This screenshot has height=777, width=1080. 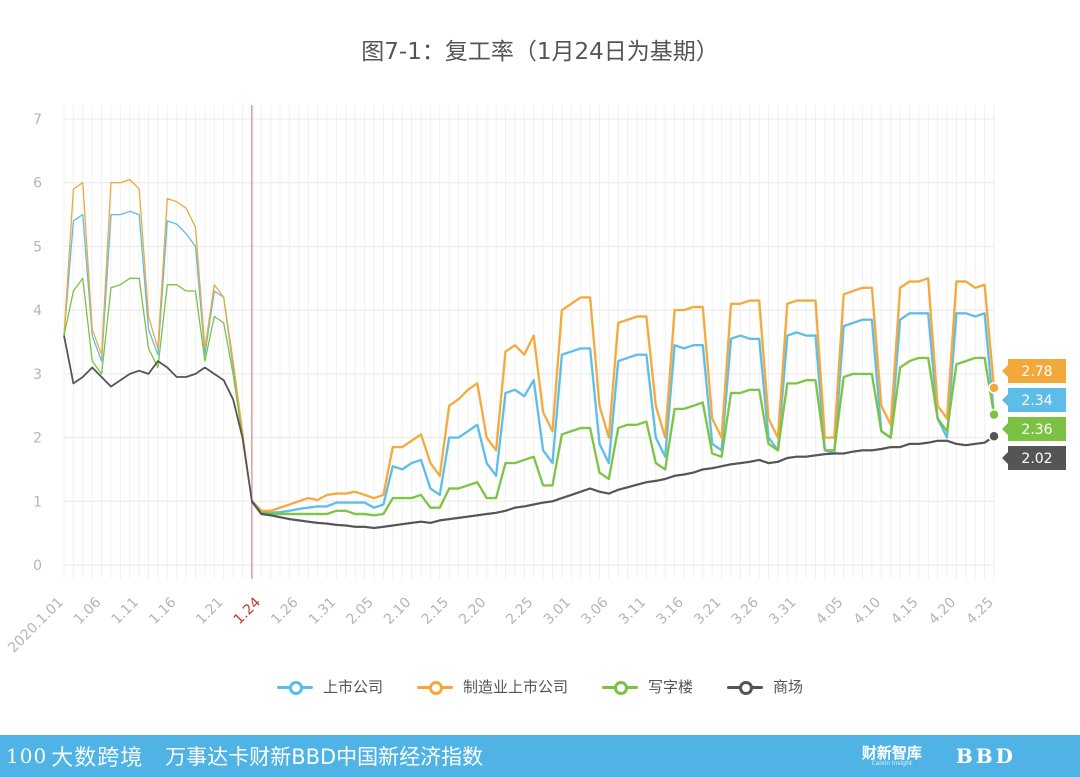 I want to click on y-tick-label: 0, so click(x=37, y=566).